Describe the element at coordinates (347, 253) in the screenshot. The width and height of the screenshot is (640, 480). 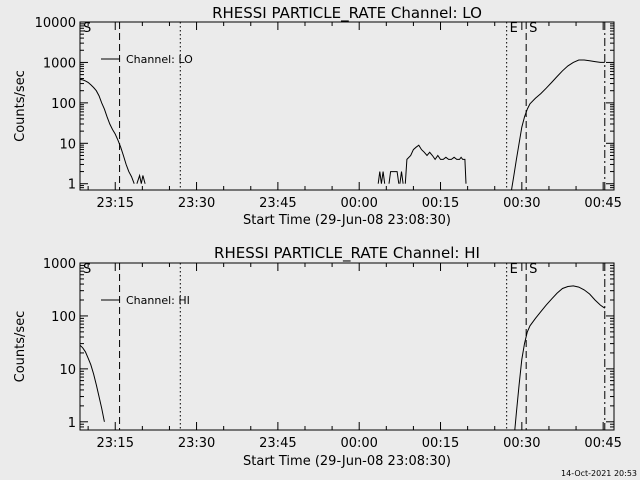
I see `chart-title: RHESSI PARTICLE_RATE Channel: HI` at that location.